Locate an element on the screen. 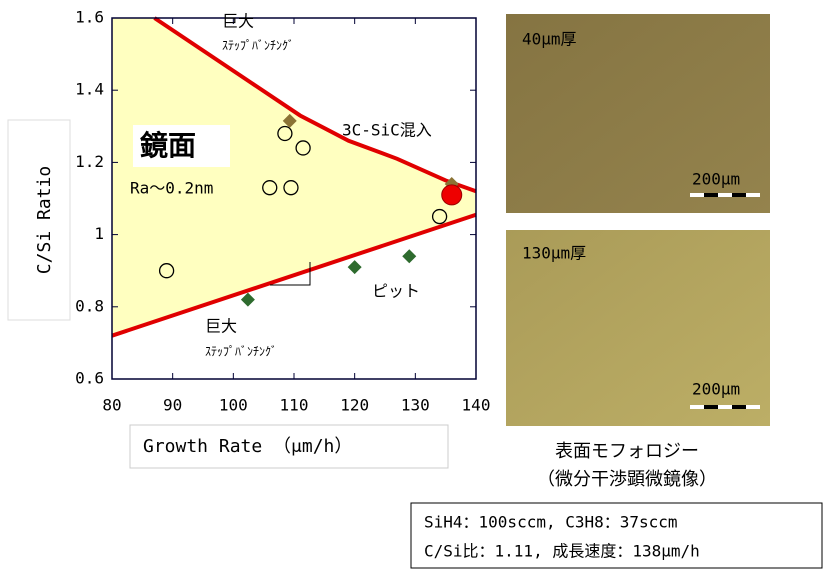 The height and width of the screenshot is (570, 824). annotation: 3C-SiC混入 is located at coordinates (387, 130).